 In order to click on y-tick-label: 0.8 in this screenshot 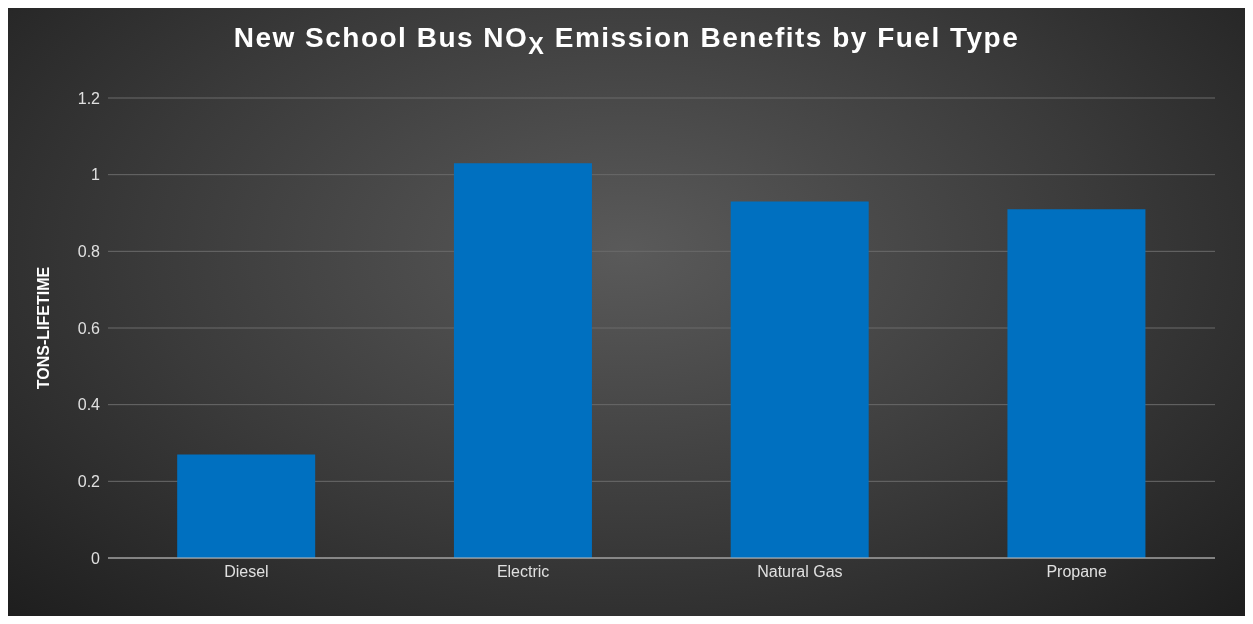, I will do `click(89, 252)`.